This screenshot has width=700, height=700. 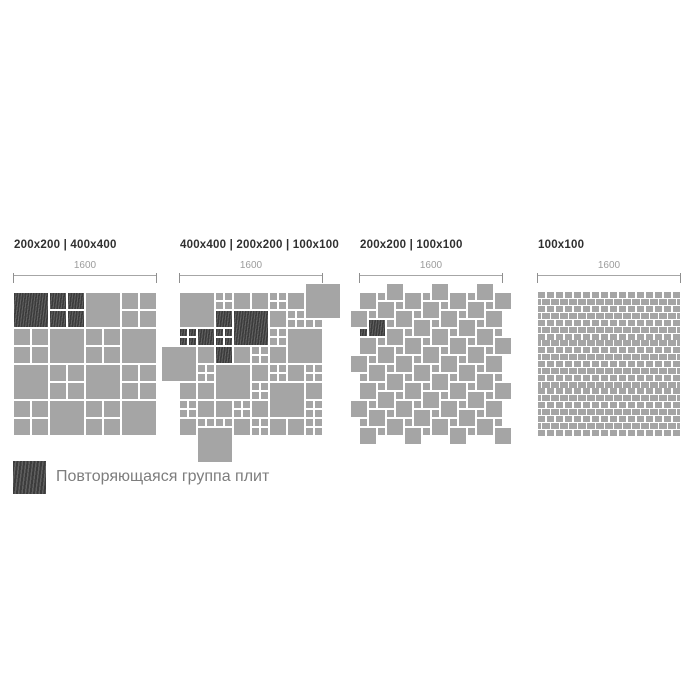 I want to click on dimension-tick-right, so click(x=322, y=278).